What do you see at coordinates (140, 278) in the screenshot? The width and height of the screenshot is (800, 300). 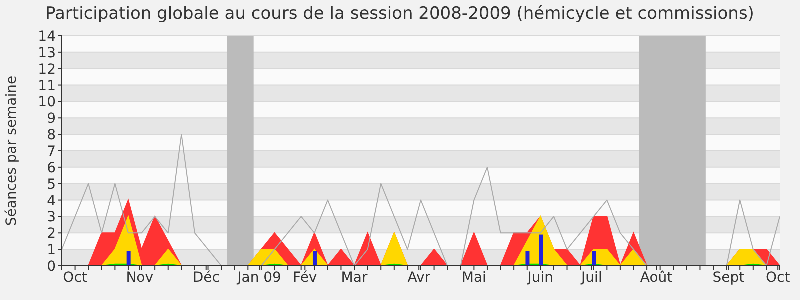 I see `x-tick-label: Nov` at bounding box center [140, 278].